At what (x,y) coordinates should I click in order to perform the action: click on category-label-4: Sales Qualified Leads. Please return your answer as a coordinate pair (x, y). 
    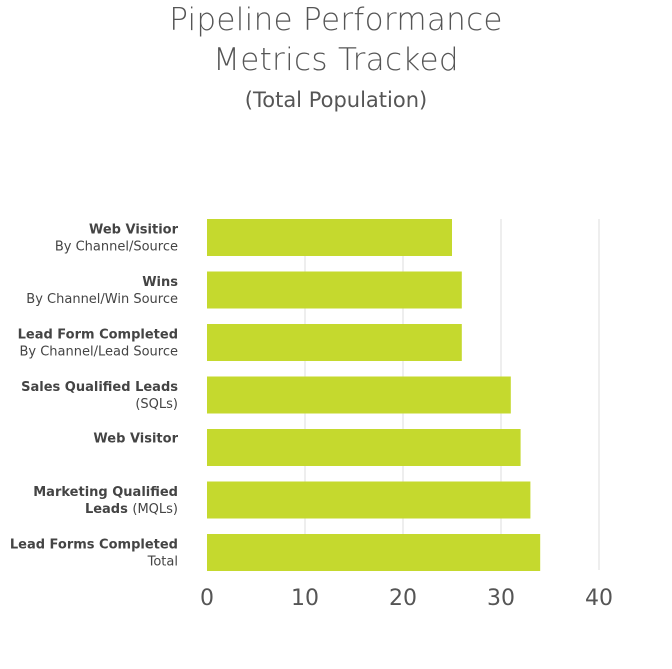
    Looking at the image, I should click on (99, 387).